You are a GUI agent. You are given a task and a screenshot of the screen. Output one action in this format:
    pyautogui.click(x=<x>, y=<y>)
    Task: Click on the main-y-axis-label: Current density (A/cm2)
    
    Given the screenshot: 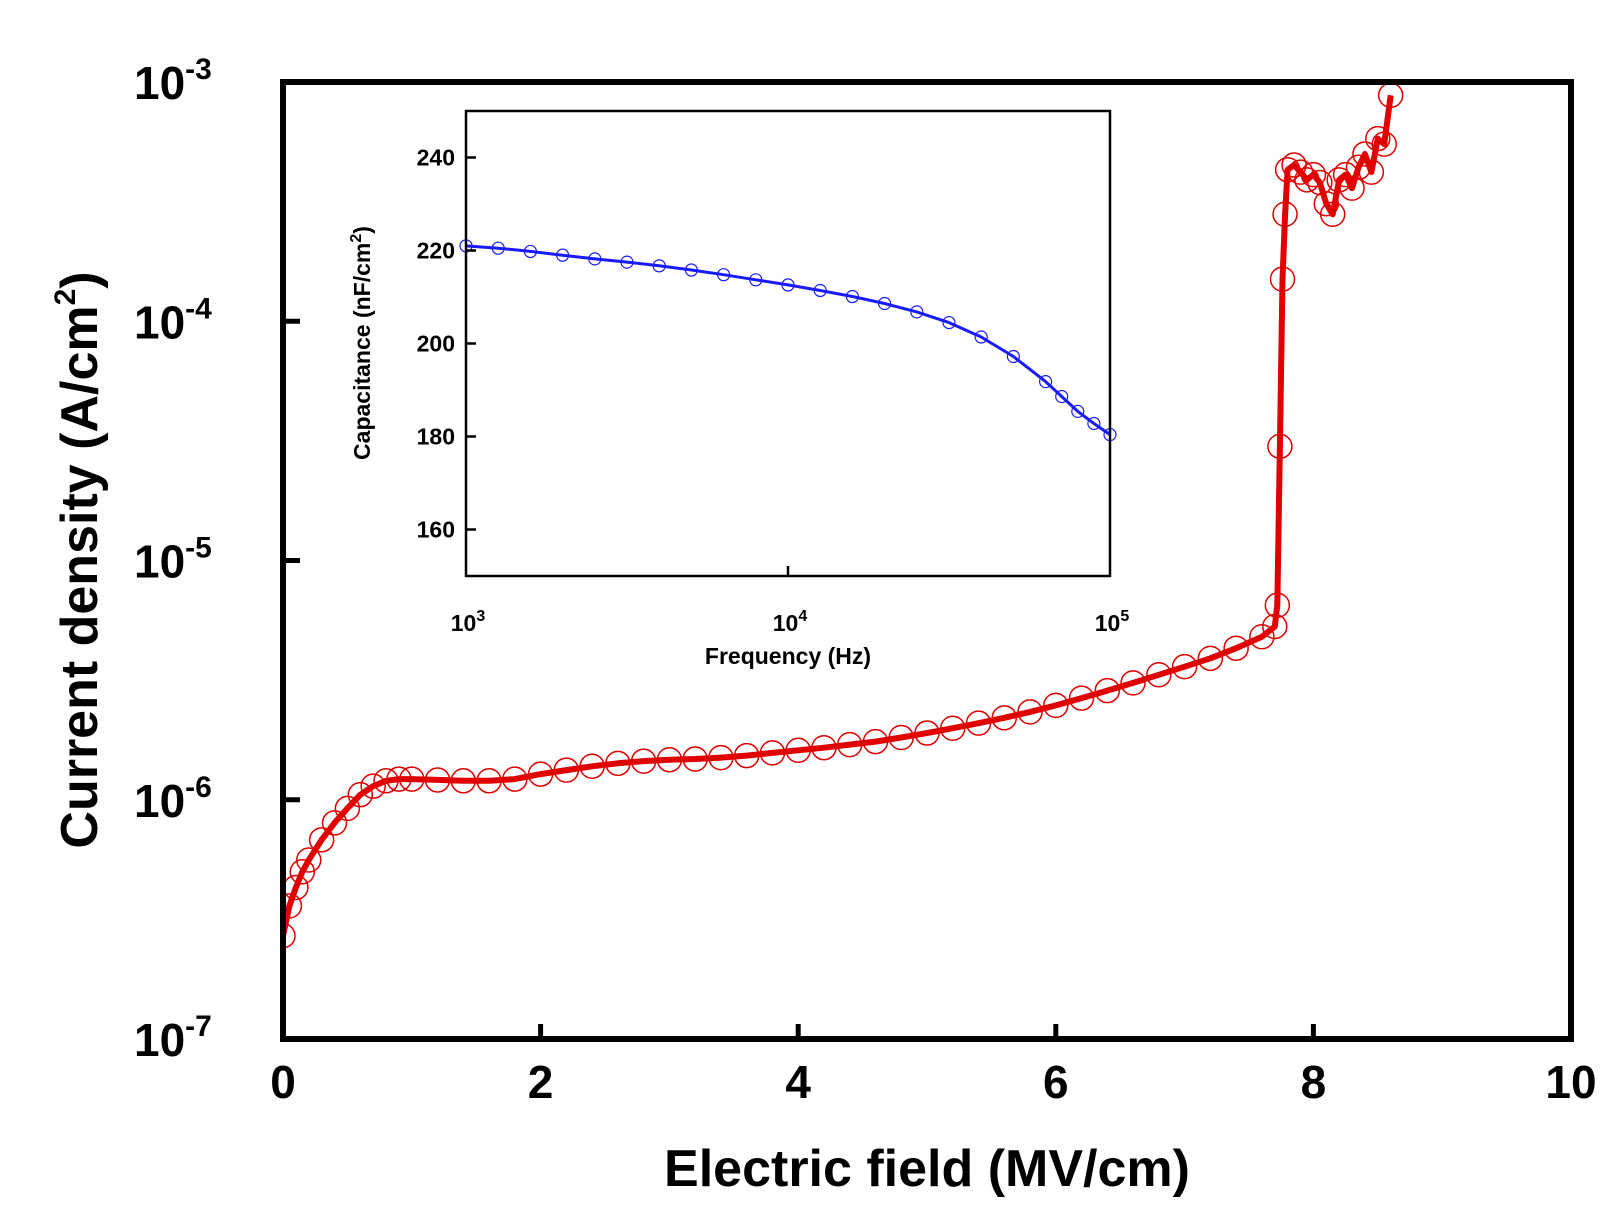 What is the action you would take?
    pyautogui.click(x=79, y=559)
    